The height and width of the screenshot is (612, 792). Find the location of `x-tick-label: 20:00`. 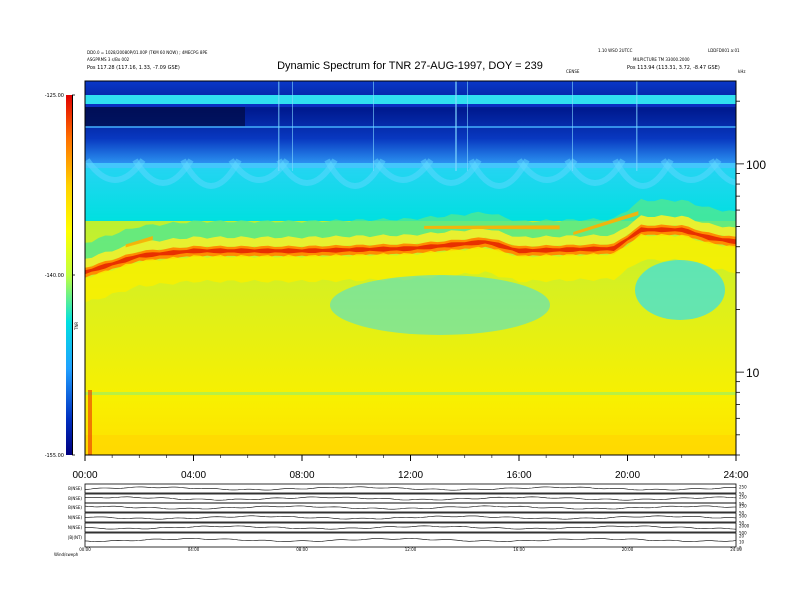

x-tick-label: 20:00 is located at coordinates (627, 475).